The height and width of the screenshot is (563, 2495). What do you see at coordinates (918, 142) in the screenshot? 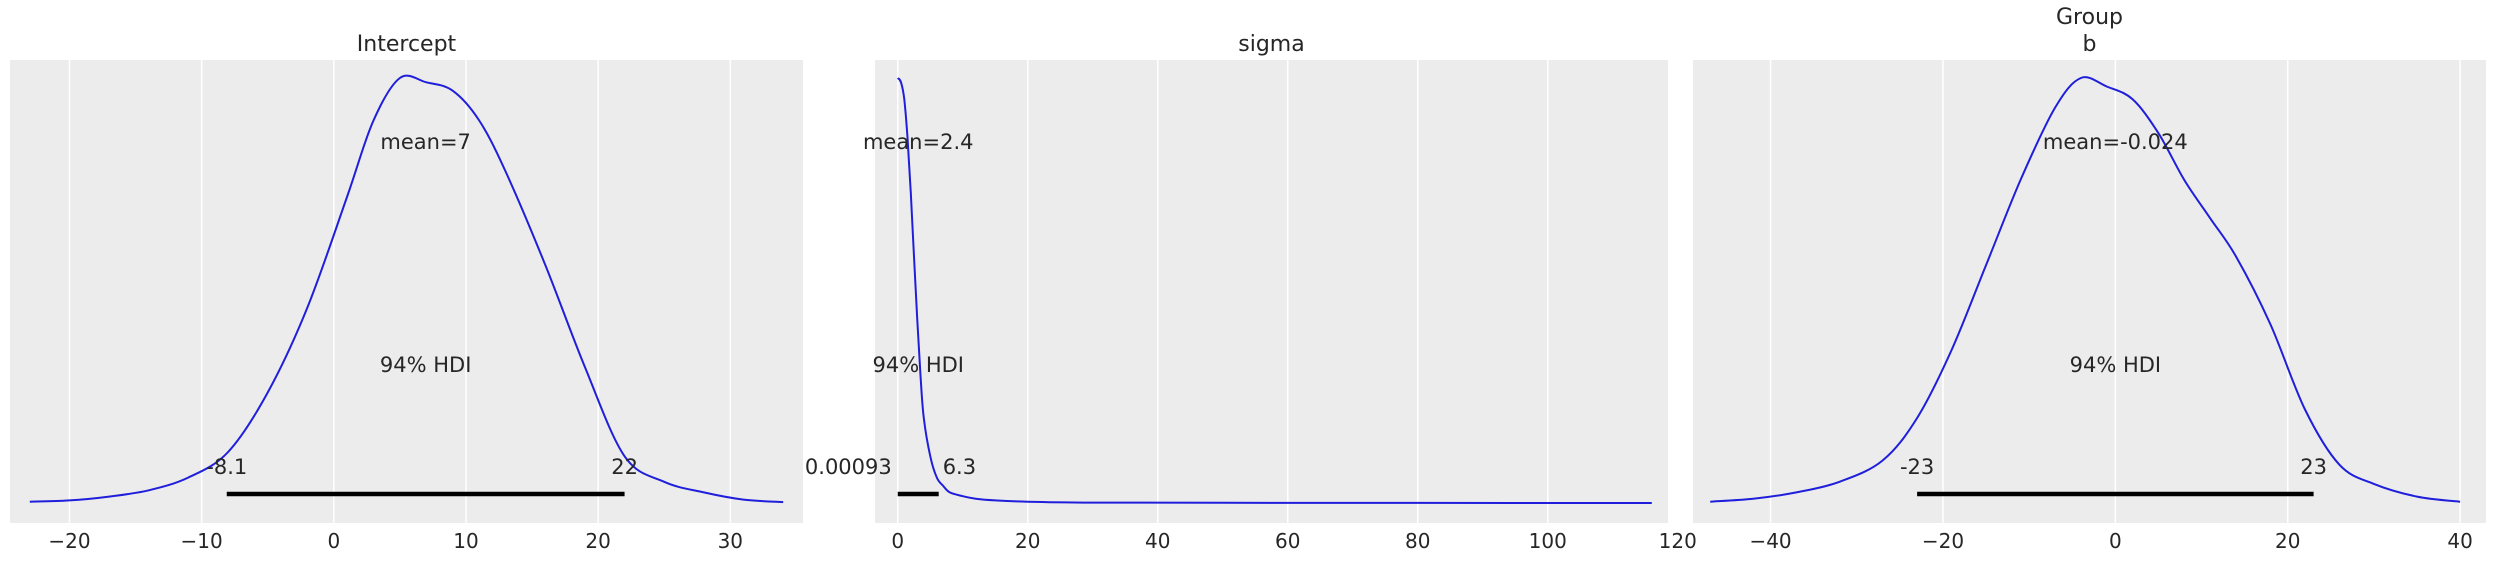
I see `mean-label: mean=2.4` at bounding box center [918, 142].